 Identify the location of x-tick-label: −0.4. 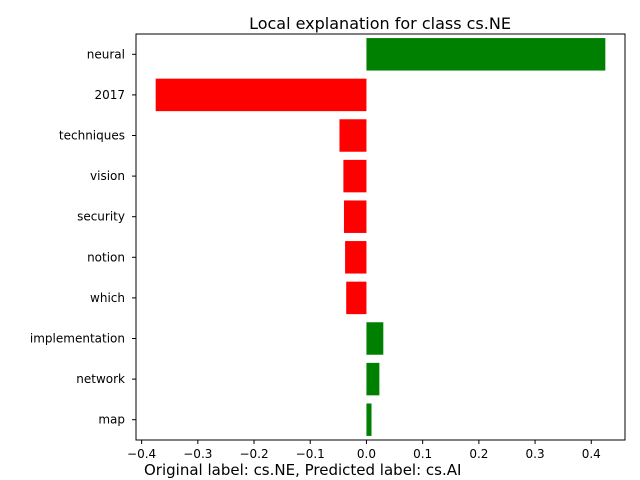
(141, 454).